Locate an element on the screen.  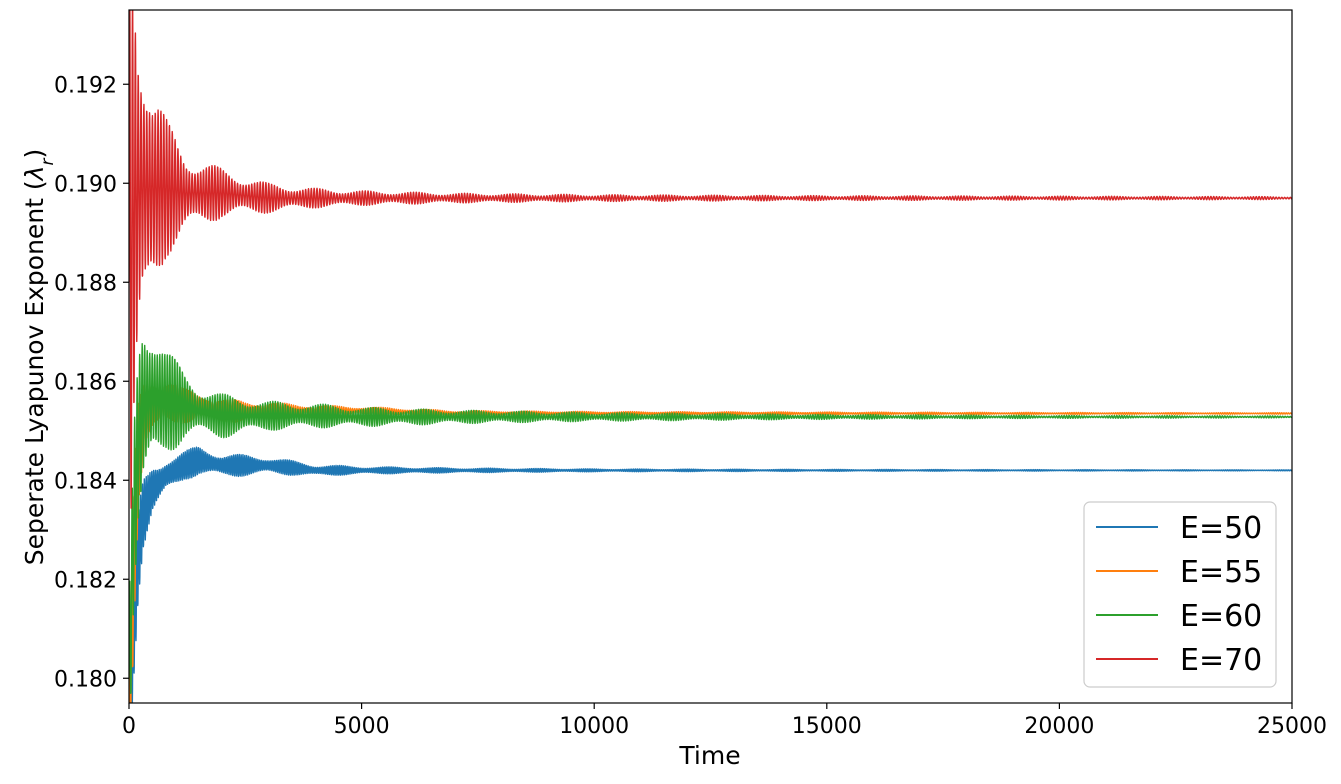
y-axis-label-text: Seperate Lyapunov Exponent ( is located at coordinates (34, 372).